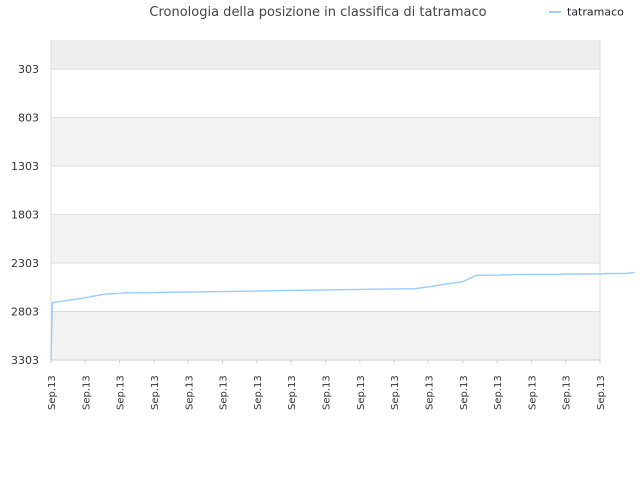 This screenshot has width=640, height=480. Describe the element at coordinates (28, 69) in the screenshot. I see `y-tick-label: 303` at that location.